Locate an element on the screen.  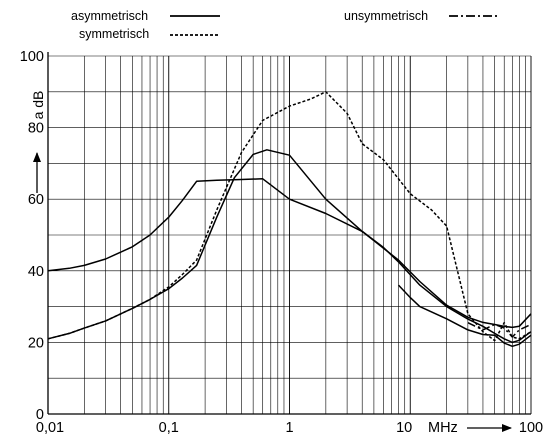
x-tick-label: 10 is located at coordinates (404, 428).